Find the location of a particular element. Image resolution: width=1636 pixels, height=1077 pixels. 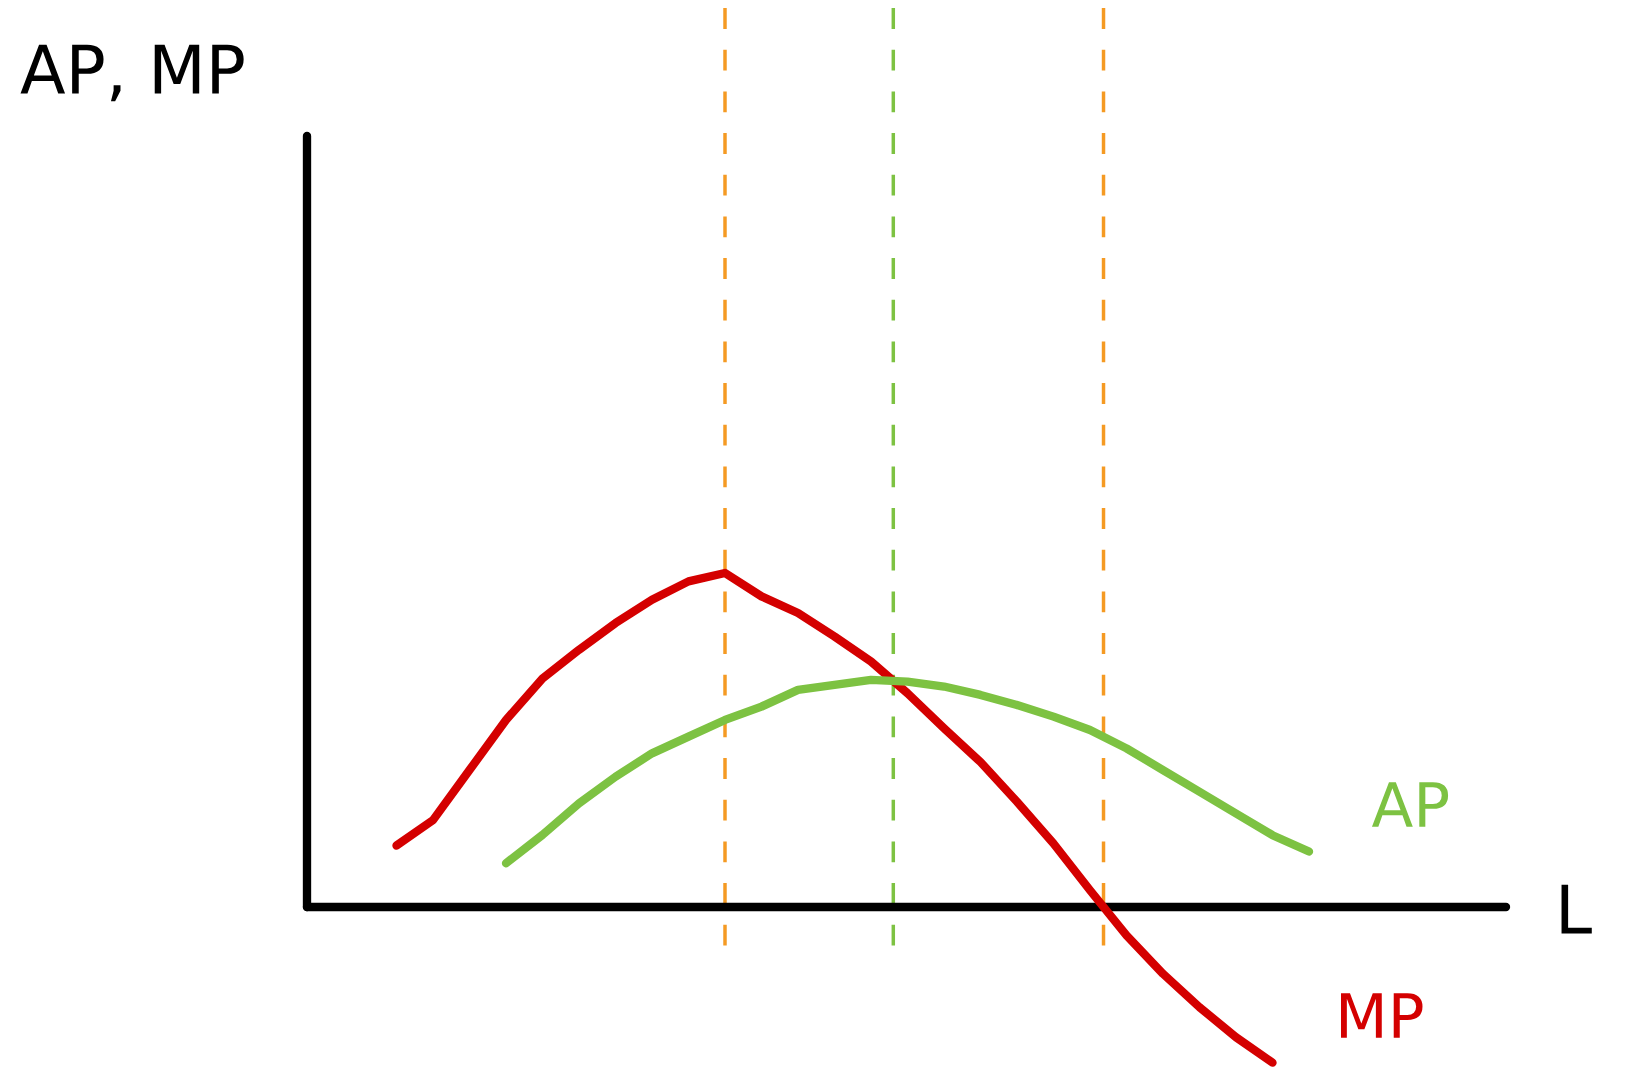

series-label: MP is located at coordinates (1382, 1015).